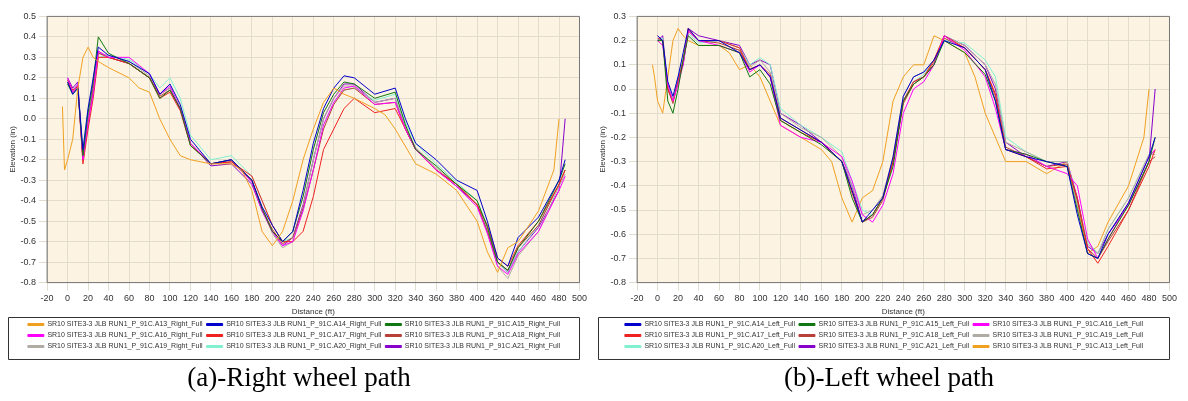 The image size is (1188, 401). What do you see at coordinates (299, 377) in the screenshot?
I see `text: (a)-Right wheel path` at bounding box center [299, 377].